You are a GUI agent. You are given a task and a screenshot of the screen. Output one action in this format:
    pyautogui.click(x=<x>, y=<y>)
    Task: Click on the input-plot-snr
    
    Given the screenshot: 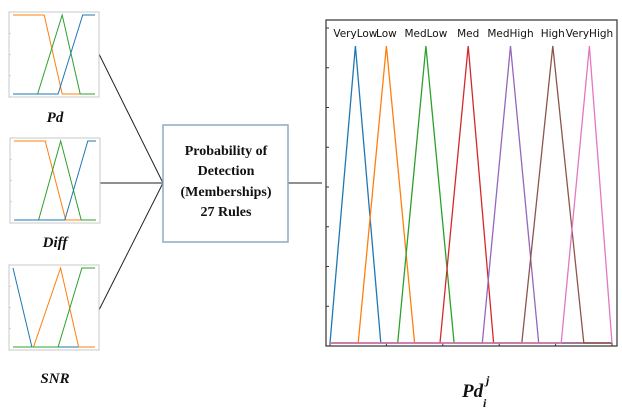 What is the action you would take?
    pyautogui.click(x=54, y=307)
    